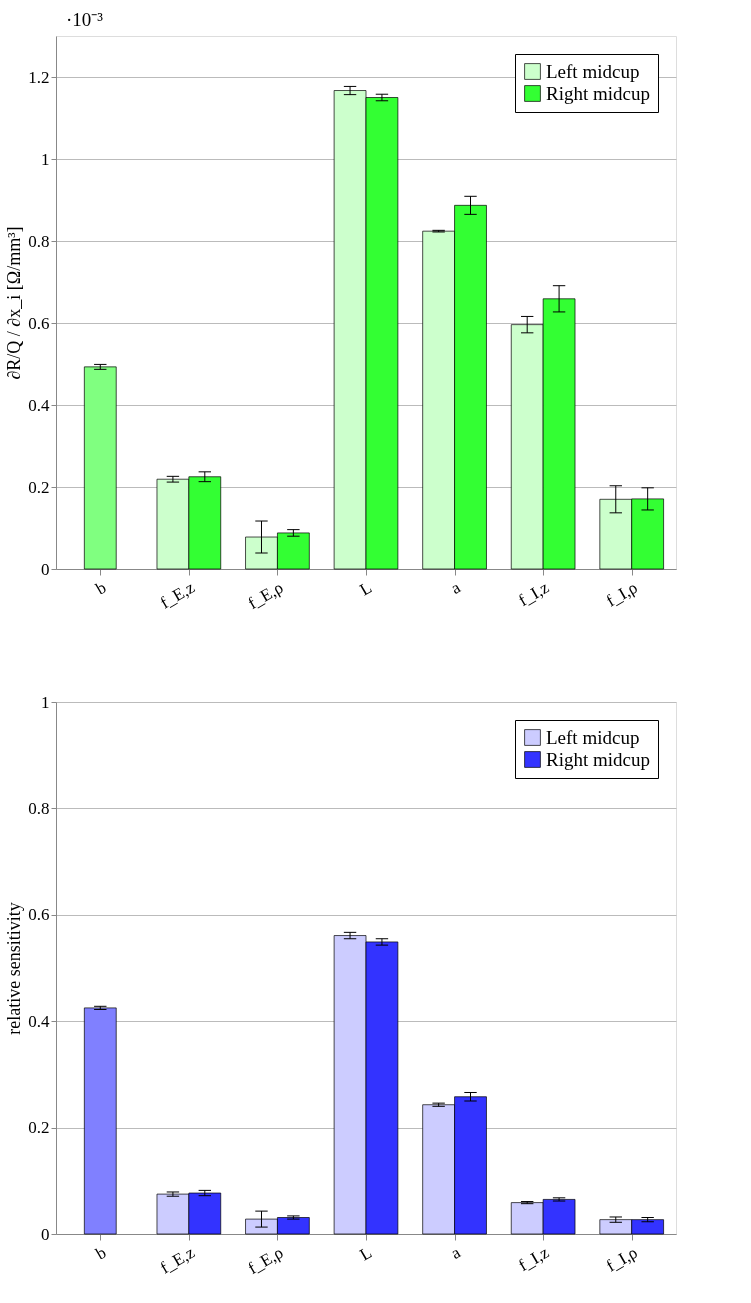  What do you see at coordinates (39, 77) in the screenshot?
I see `y-tick-label: 1.2` at bounding box center [39, 77].